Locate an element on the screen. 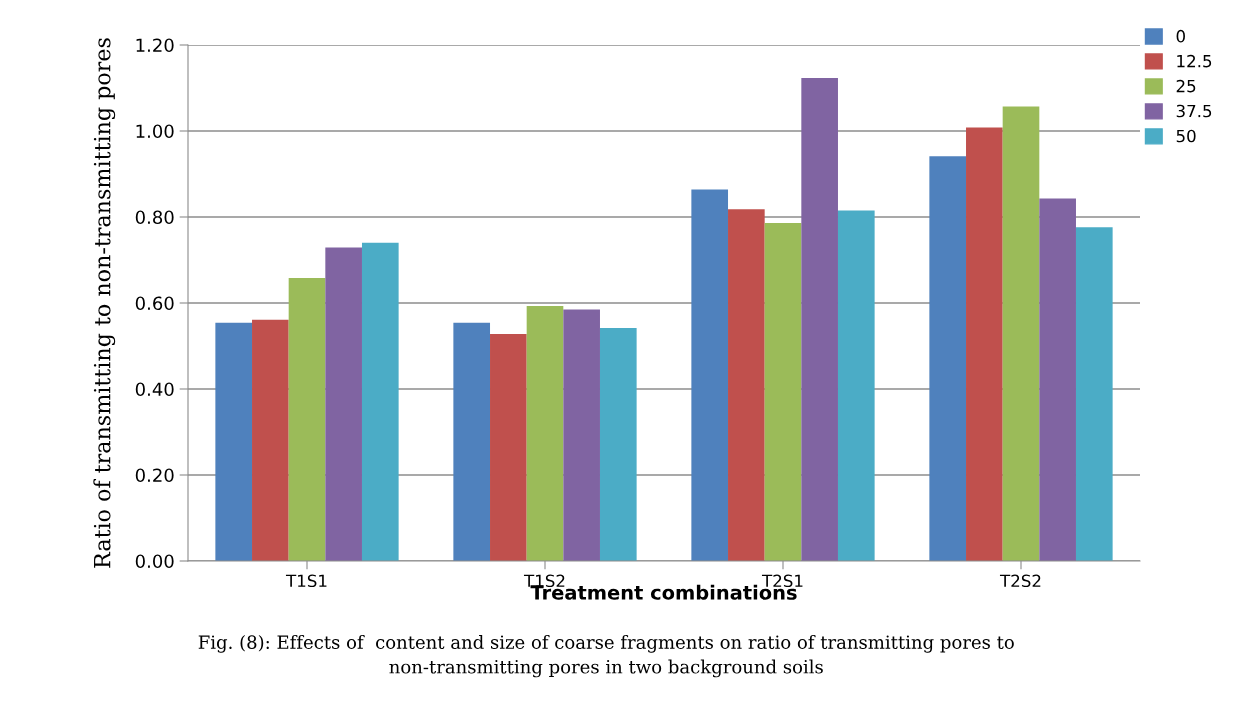 Image resolution: width=1250 pixels, height=706 pixels. legend-label: 25 is located at coordinates (1186, 86).